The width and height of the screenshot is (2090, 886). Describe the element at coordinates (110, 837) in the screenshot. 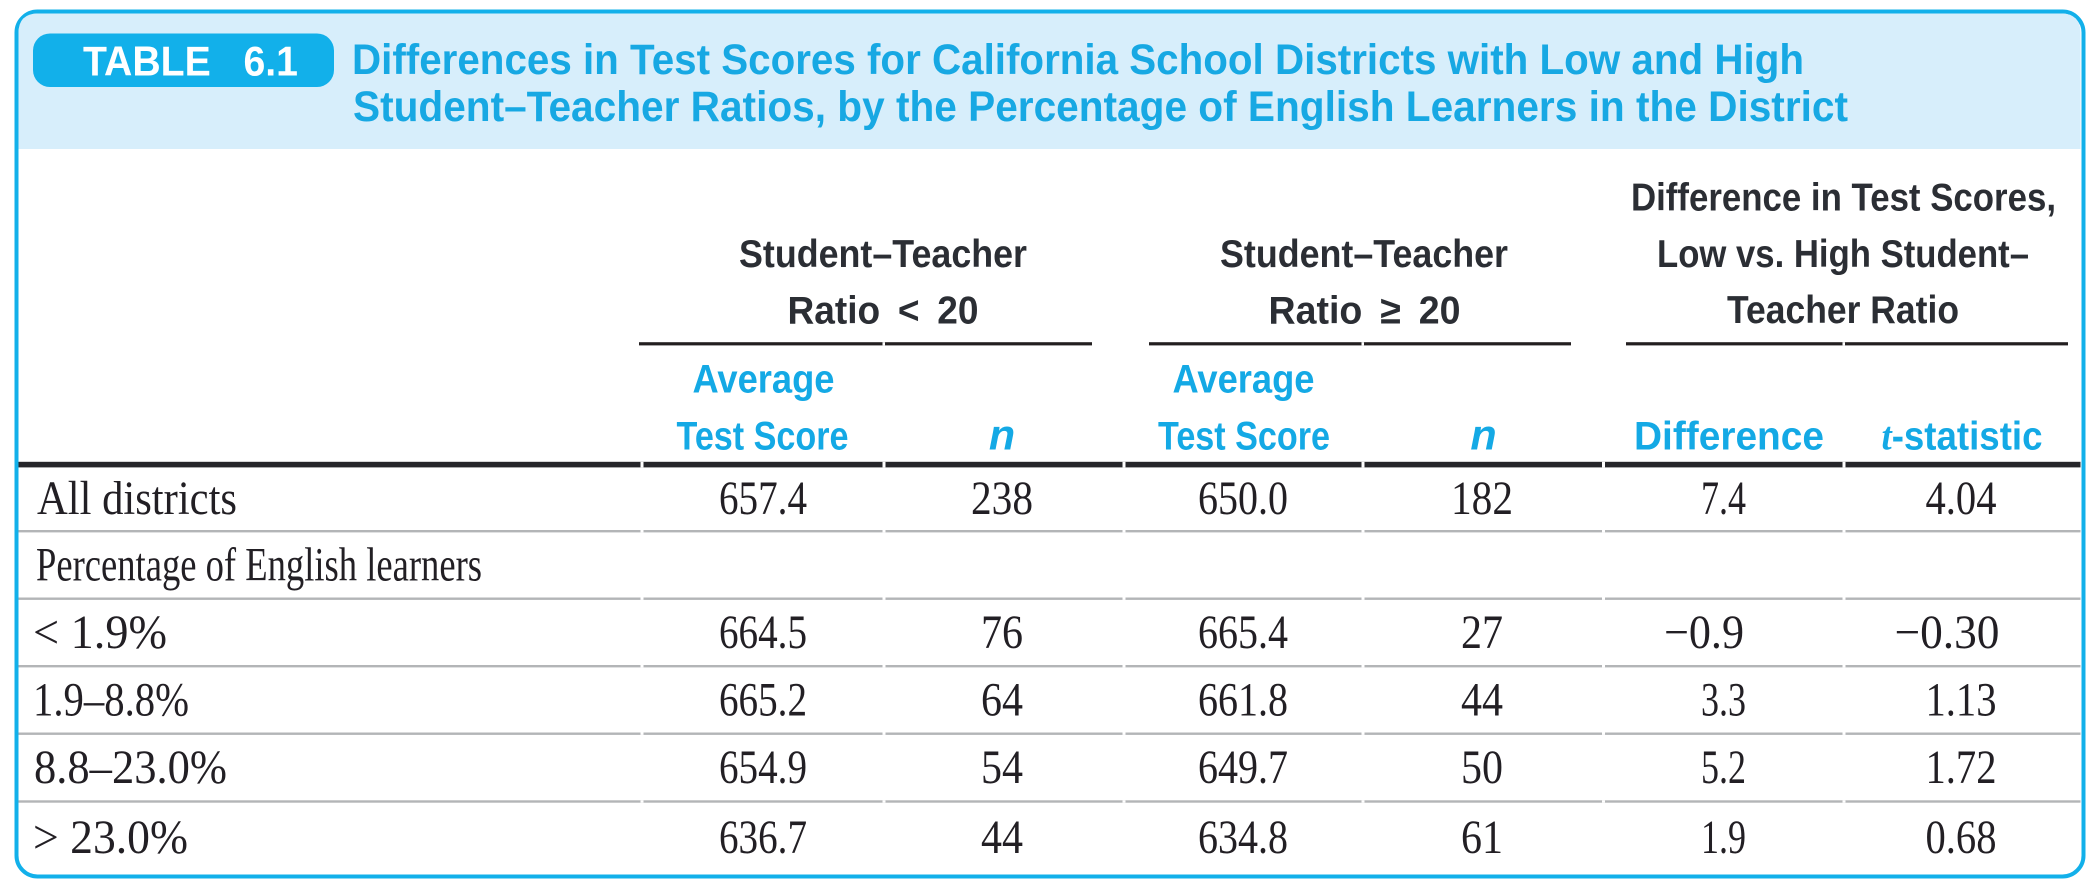

I see `svg-text: > 23.0%` at that location.